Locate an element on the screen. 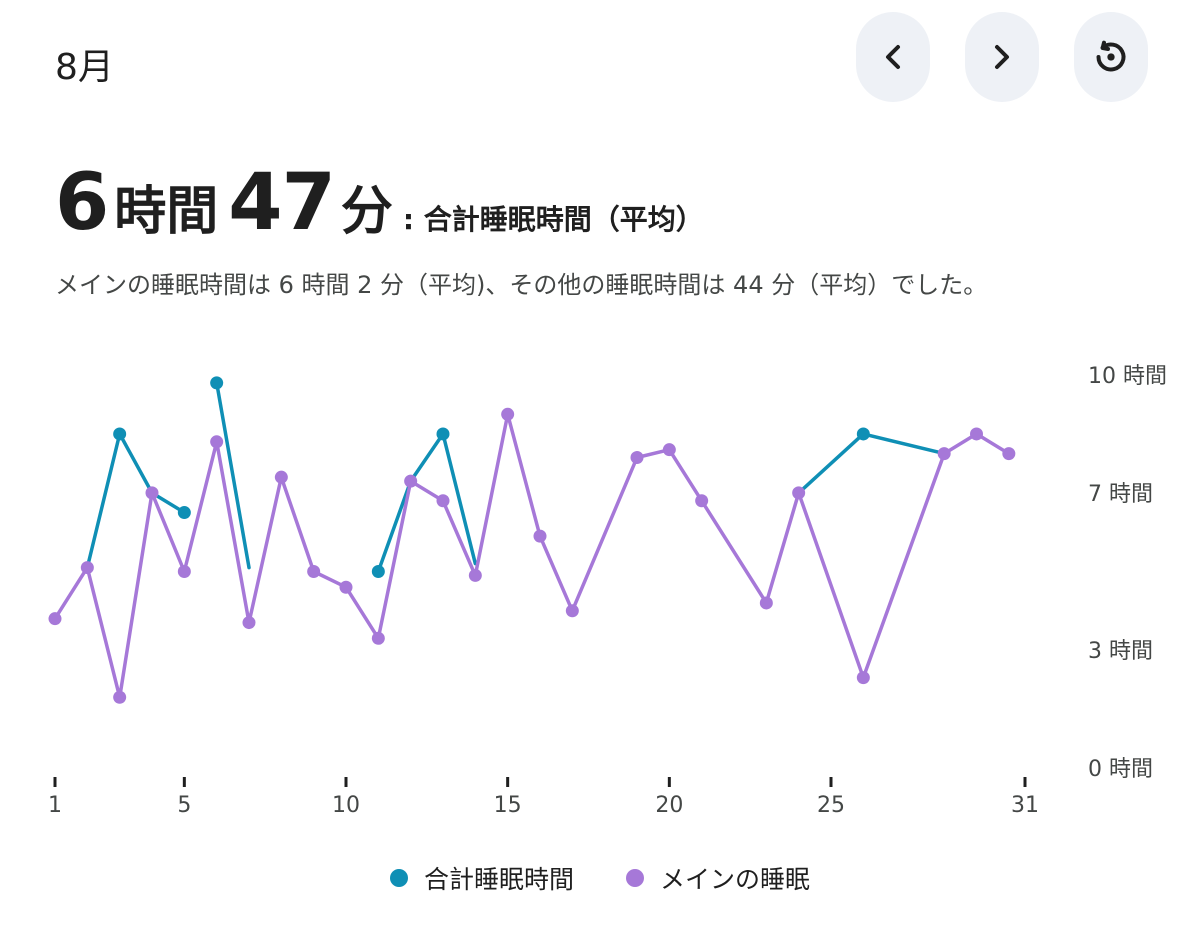  chevron-right-icon is located at coordinates (1002, 57).